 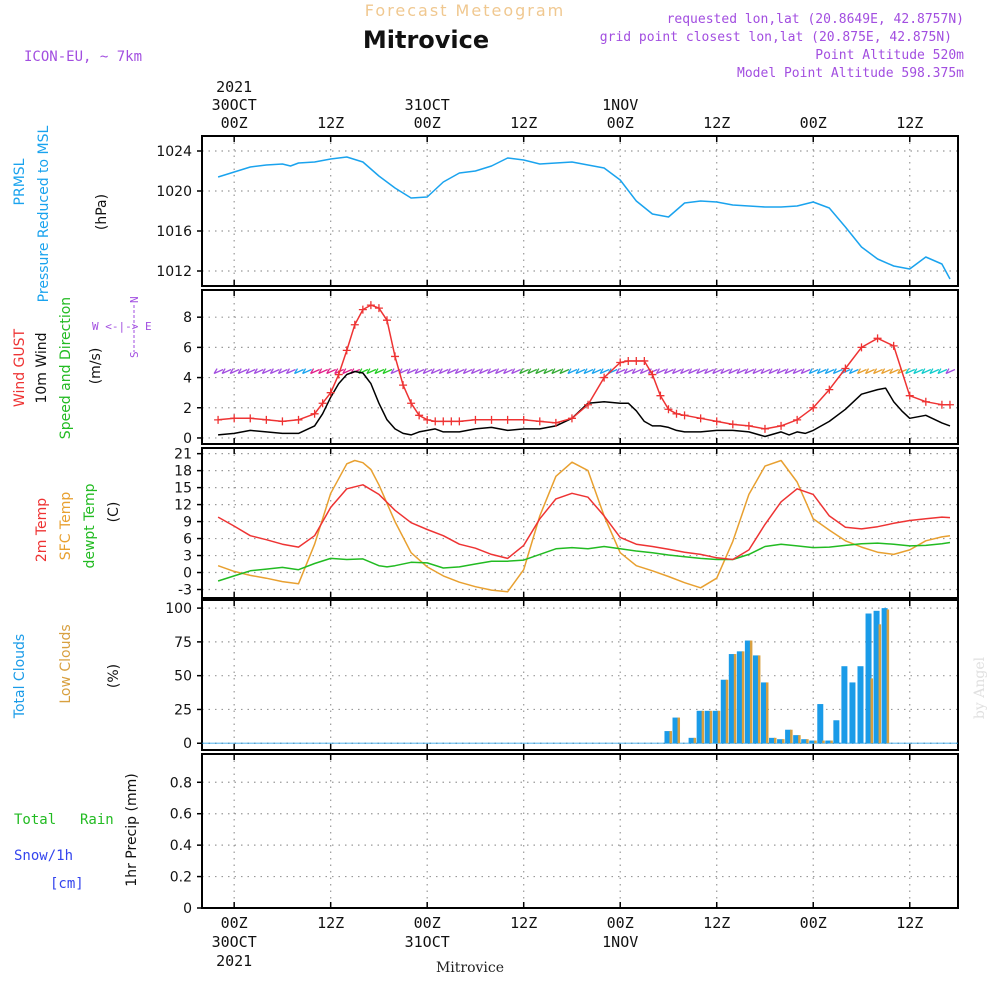 I want to click on cloud-label-total: Total Clouds, so click(x=20, y=676).